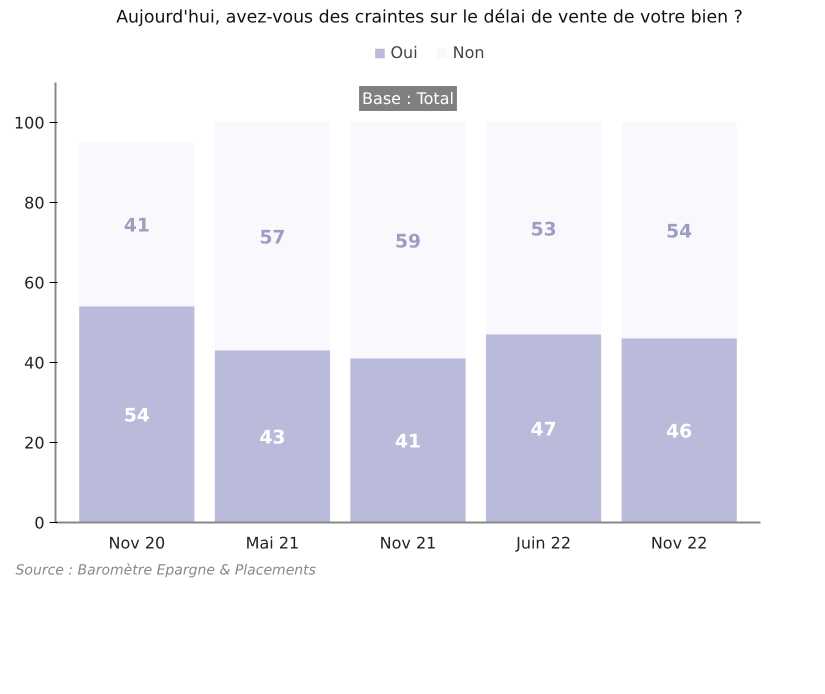 This screenshot has width=825, height=694. What do you see at coordinates (273, 543) in the screenshot?
I see `x-tick-label: Mai 21` at bounding box center [273, 543].